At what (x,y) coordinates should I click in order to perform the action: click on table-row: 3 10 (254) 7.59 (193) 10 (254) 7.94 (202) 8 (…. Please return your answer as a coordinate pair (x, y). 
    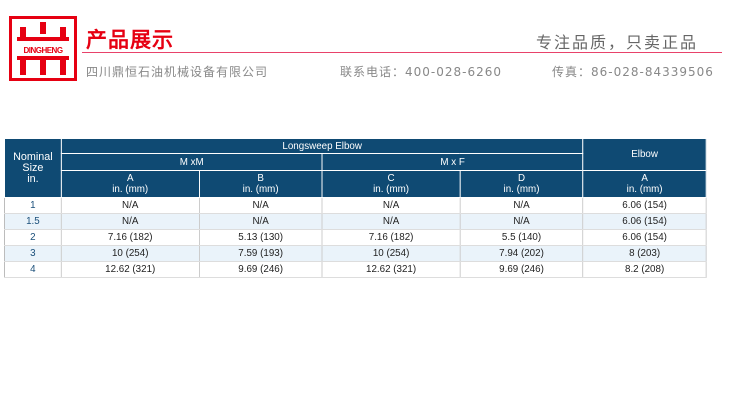
    Looking at the image, I should click on (355, 253).